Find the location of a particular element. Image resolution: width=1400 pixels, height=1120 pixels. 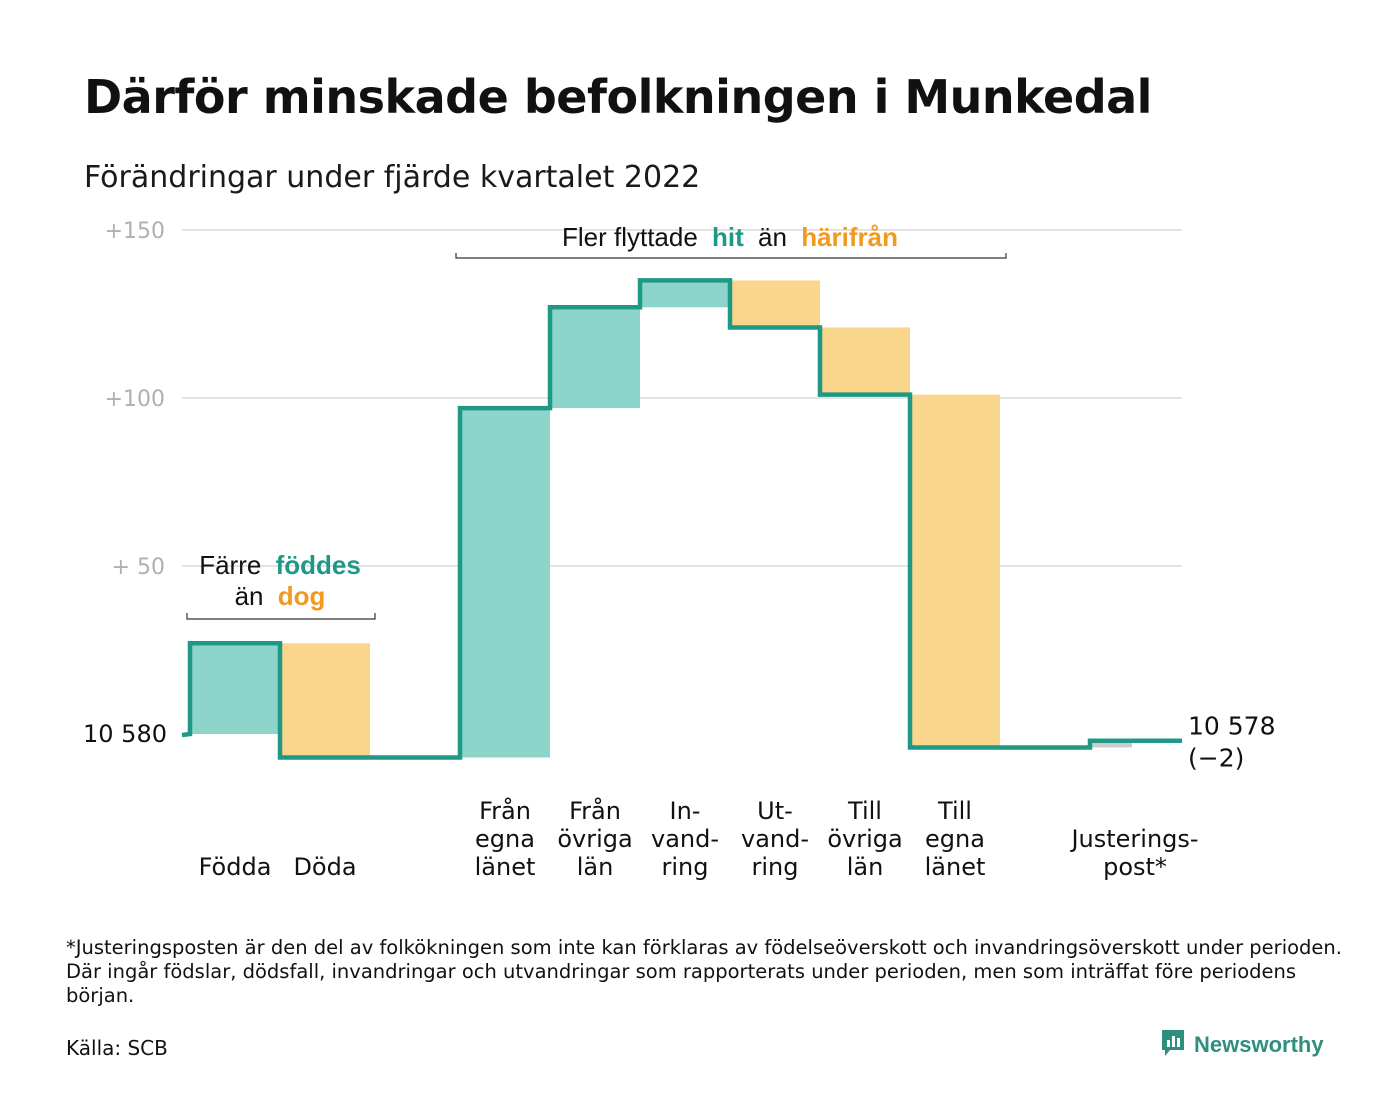

migration-annotation: Fler flyttade hit än härifrån is located at coordinates (731, 240).